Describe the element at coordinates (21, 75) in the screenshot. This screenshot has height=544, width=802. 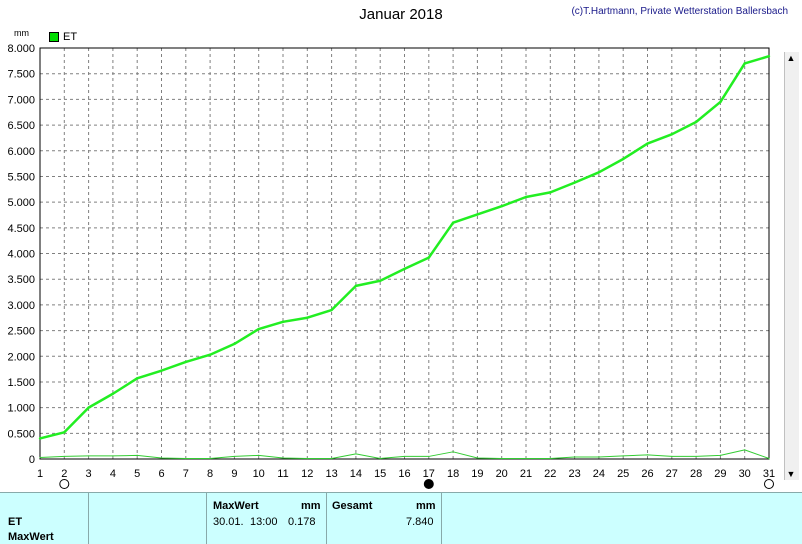
I see `y-tick-label: 7.500` at that location.